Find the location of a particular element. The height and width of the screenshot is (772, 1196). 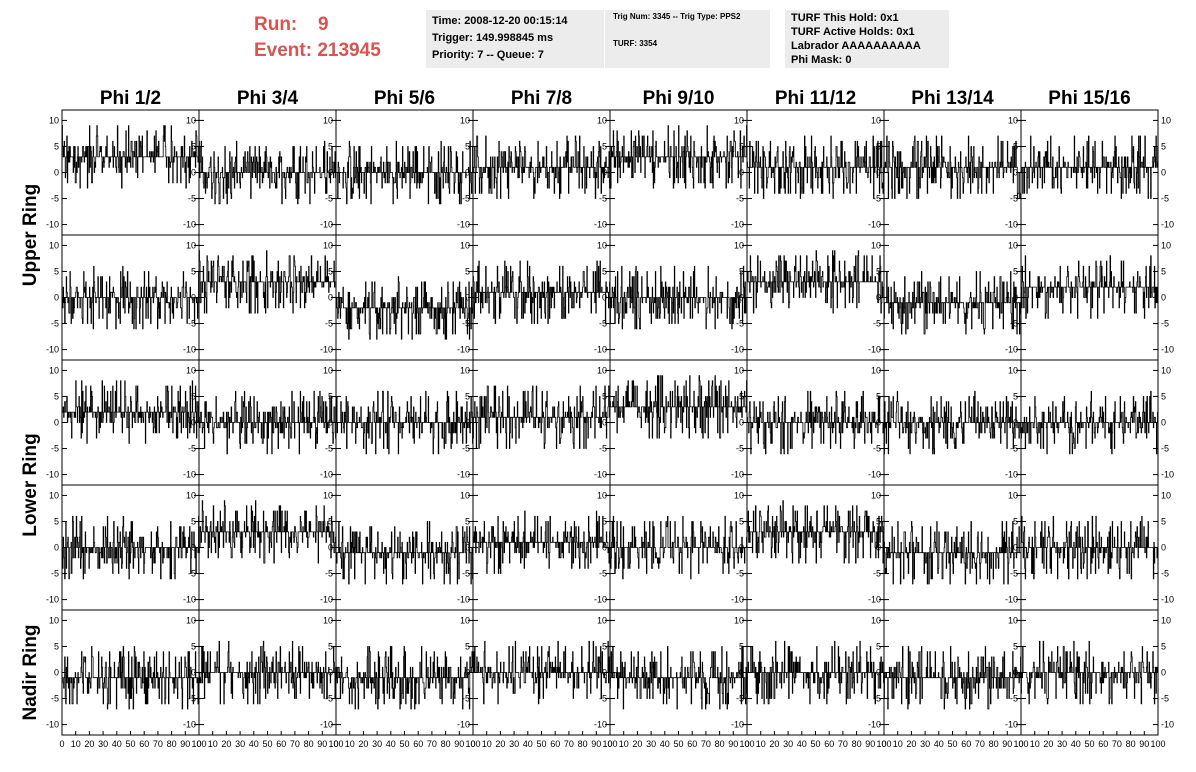

trigger-text: Trigger: 149.998845 ms is located at coordinates (493, 38).